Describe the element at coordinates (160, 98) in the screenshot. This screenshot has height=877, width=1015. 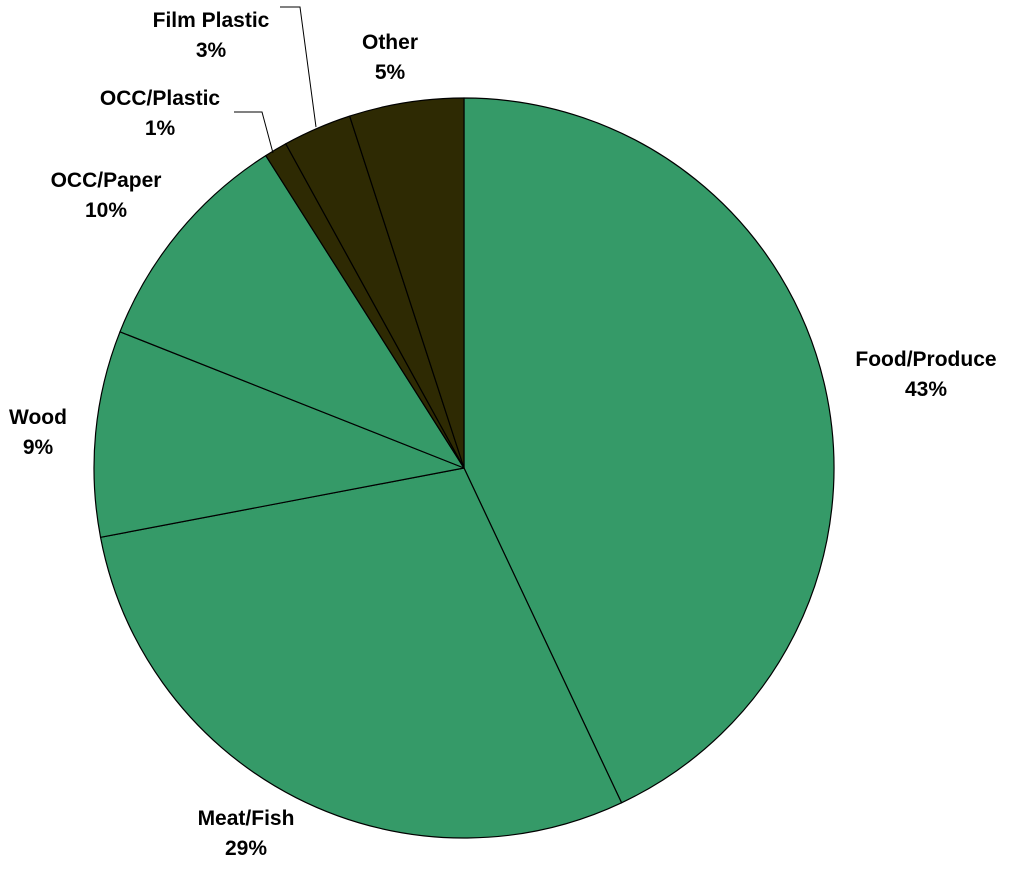
I see `slice-label-name: OCC/Plastic` at that location.